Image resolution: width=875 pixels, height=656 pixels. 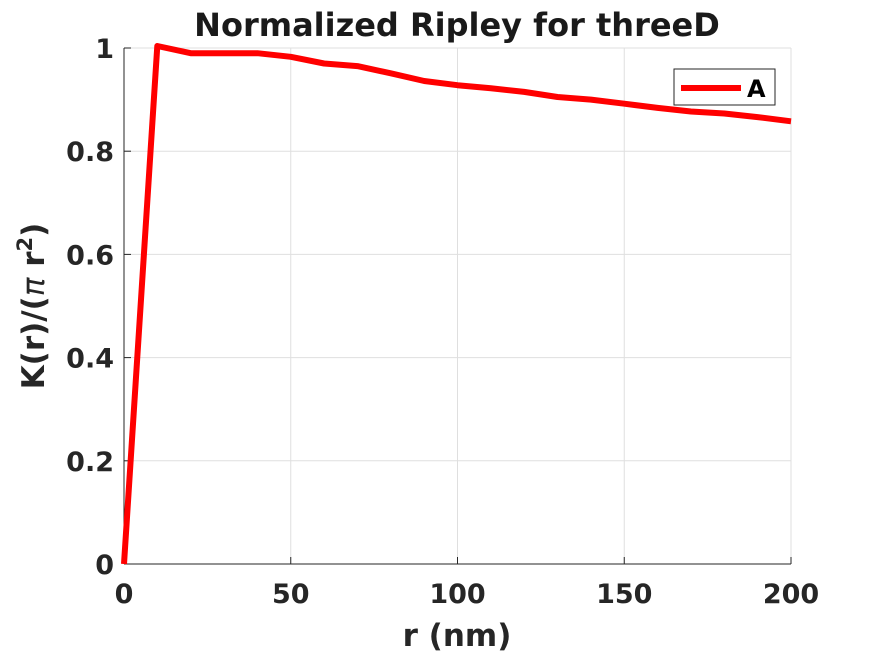 I want to click on y-tick-label-4: 0.8, so click(x=90, y=152).